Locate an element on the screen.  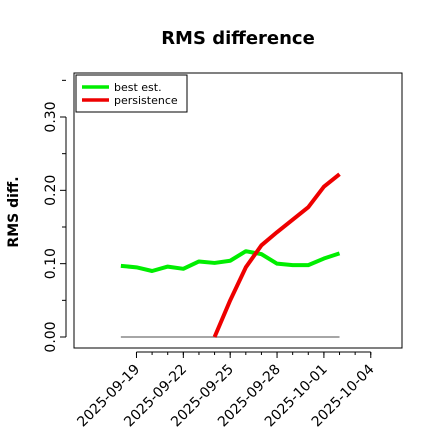
legend-box is located at coordinates (131, 93).